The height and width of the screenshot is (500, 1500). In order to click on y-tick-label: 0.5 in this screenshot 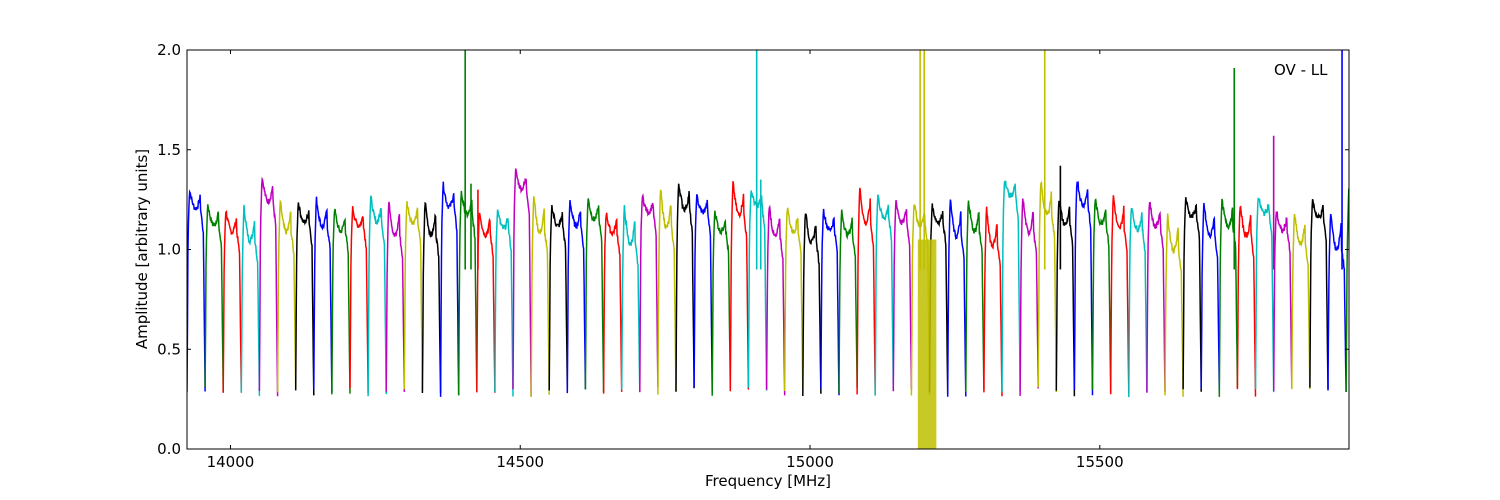, I will do `click(169, 349)`.